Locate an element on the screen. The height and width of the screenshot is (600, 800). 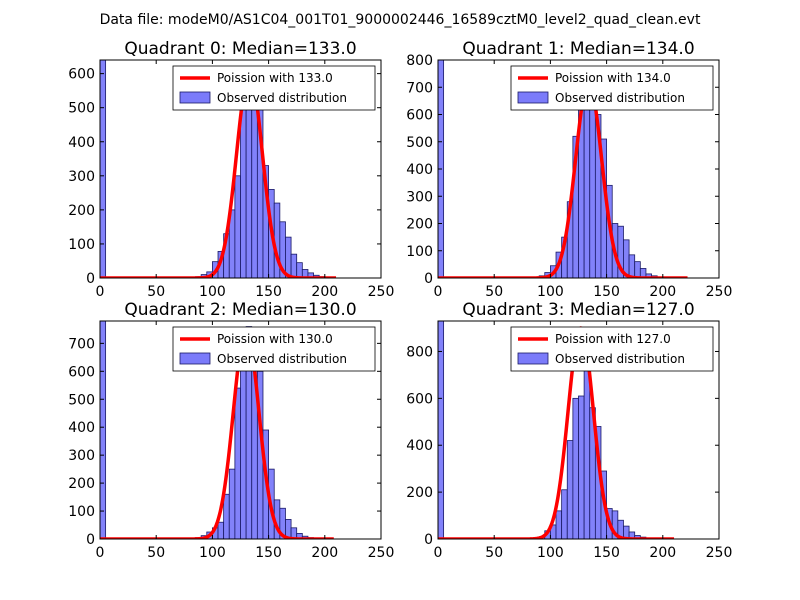
subplot-title: Quadrant 1: Median=134.0 is located at coordinates (578, 49).